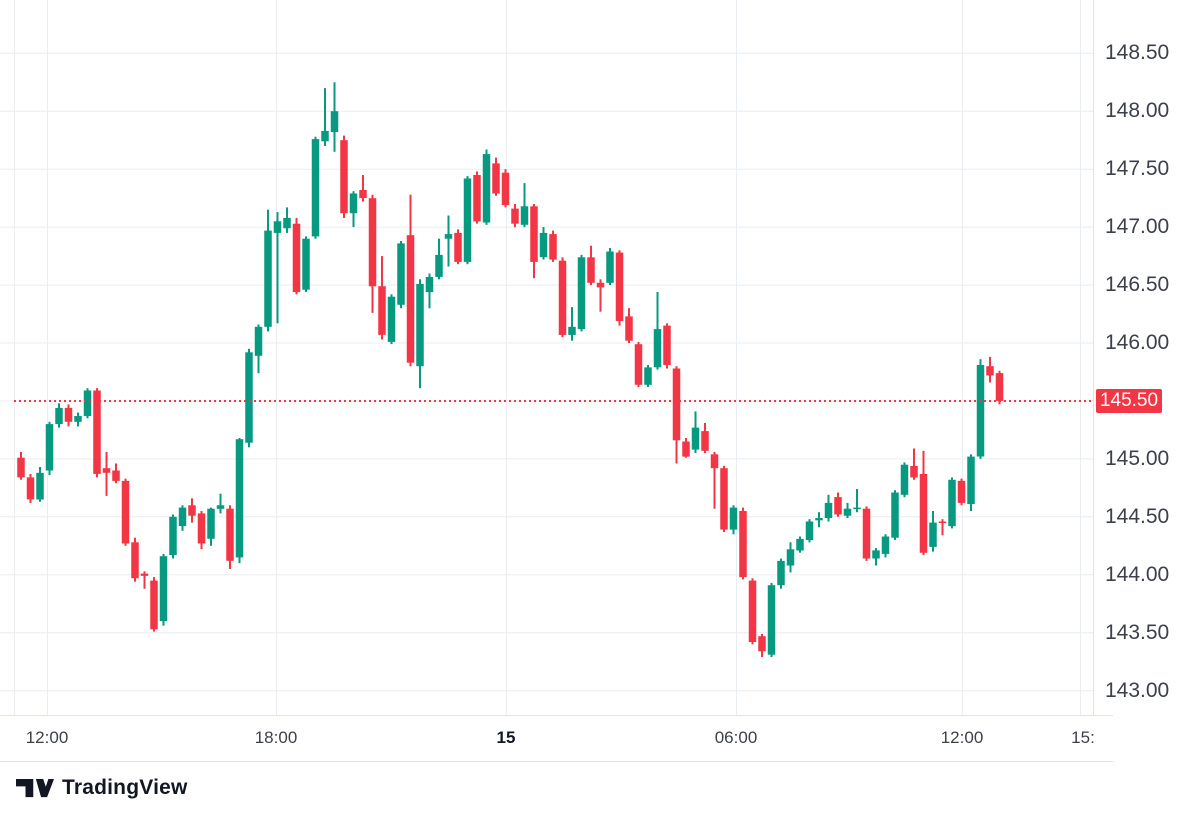  Describe the element at coordinates (1137, 458) in the screenshot. I see `price-axis-label: 145.00` at that location.